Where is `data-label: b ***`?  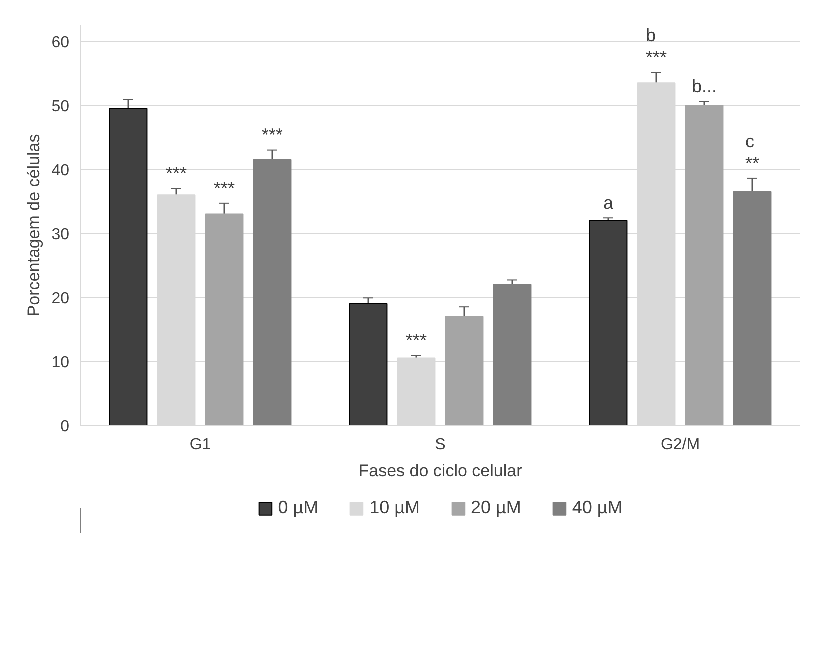 data-label: b *** is located at coordinates (657, 47).